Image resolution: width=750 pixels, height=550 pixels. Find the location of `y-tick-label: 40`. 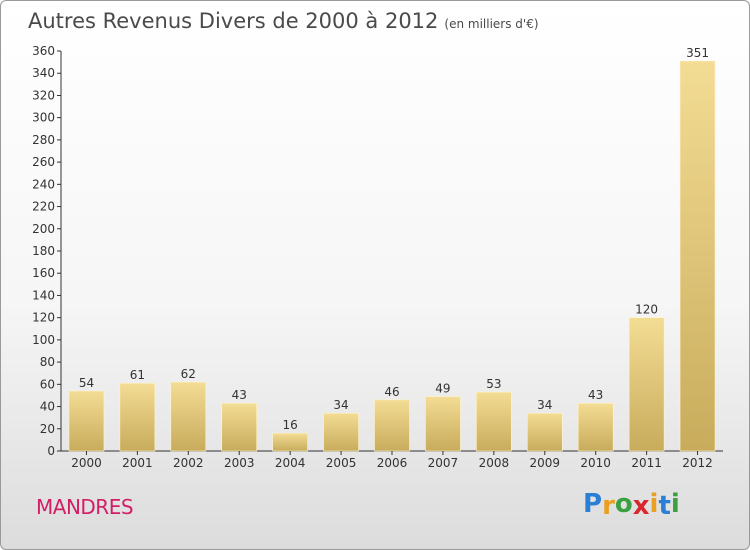

y-tick-label: 40 is located at coordinates (47, 407).